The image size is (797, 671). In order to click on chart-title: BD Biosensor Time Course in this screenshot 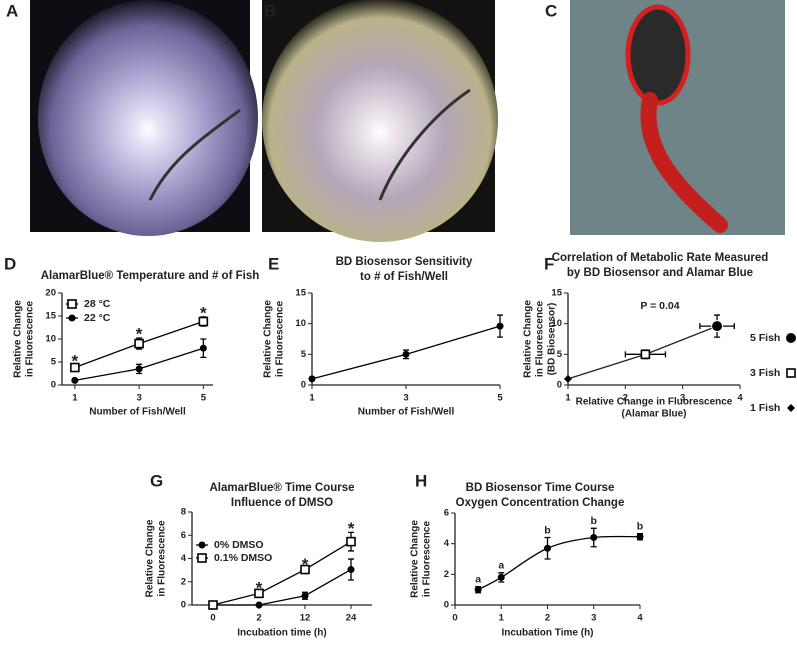, I will do `click(540, 488)`.